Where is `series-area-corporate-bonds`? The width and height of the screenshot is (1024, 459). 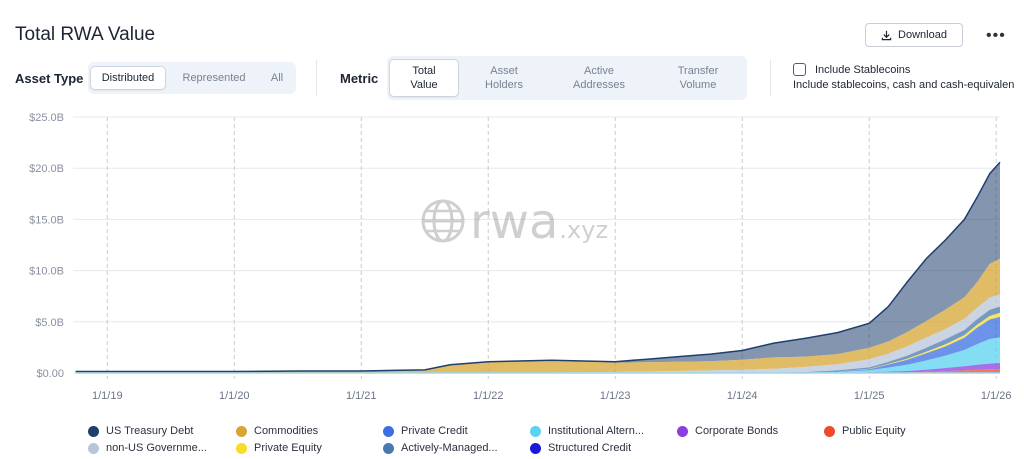
series-area-corporate-bonds is located at coordinates (537, 368).